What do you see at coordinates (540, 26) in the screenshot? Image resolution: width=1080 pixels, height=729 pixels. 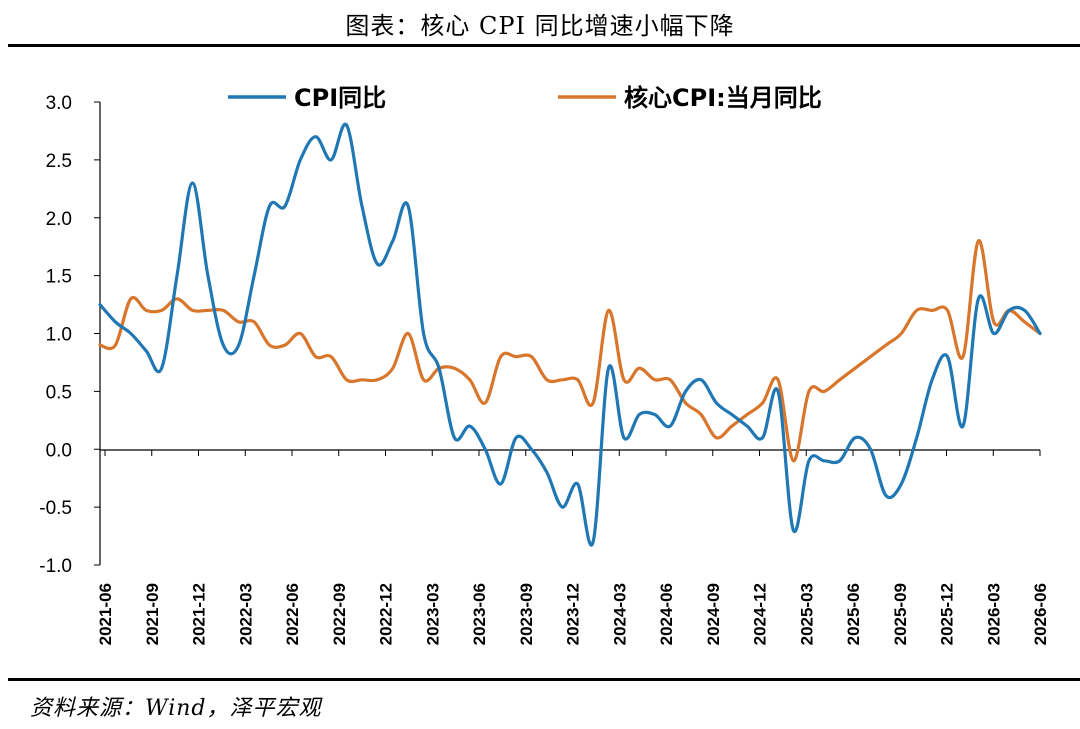 I see `chart-title: 图表：核心 CPI 同比增速小幅下降` at bounding box center [540, 26].